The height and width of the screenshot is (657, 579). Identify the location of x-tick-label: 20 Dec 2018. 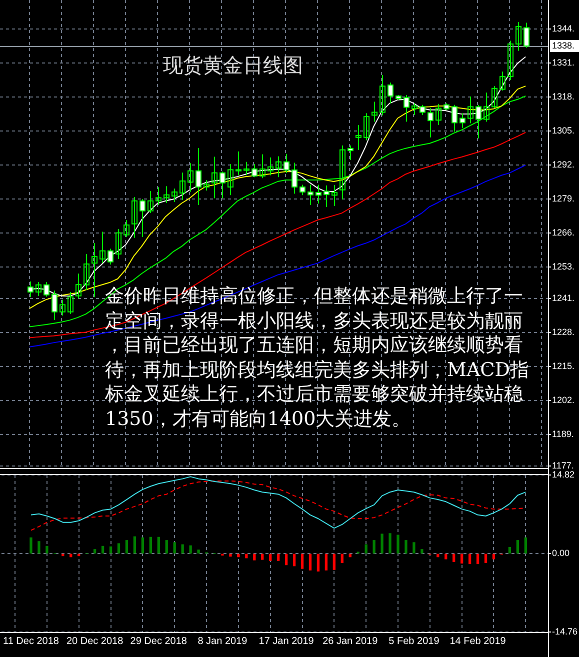
(95, 641).